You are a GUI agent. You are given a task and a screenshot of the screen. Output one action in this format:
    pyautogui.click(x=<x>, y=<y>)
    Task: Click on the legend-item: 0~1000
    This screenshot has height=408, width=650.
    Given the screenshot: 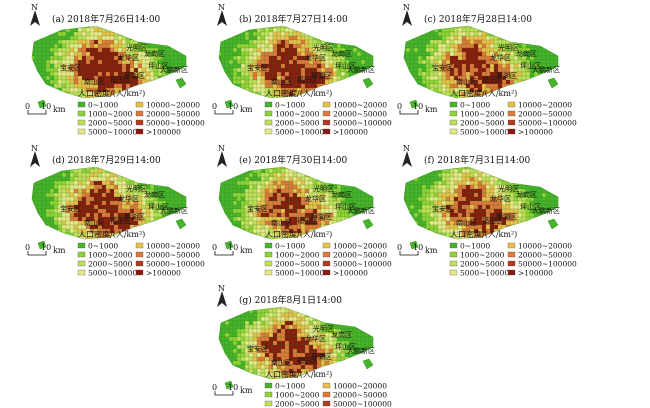 What is the action you would take?
    pyautogui.click(x=469, y=246)
    